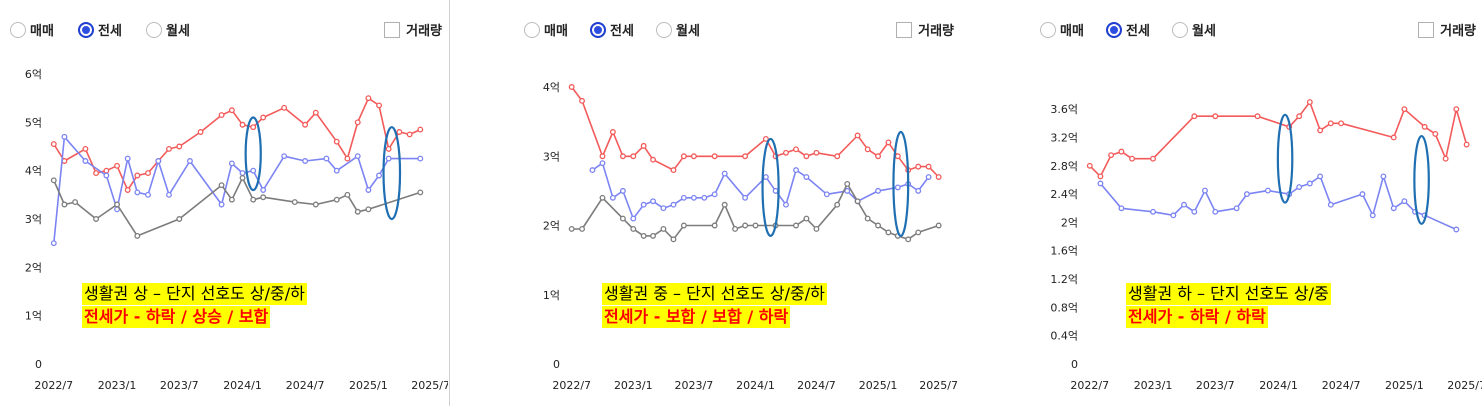 This screenshot has height=406, width=1482. Describe the element at coordinates (755, 212) in the screenshot. I see `series-line` at that location.